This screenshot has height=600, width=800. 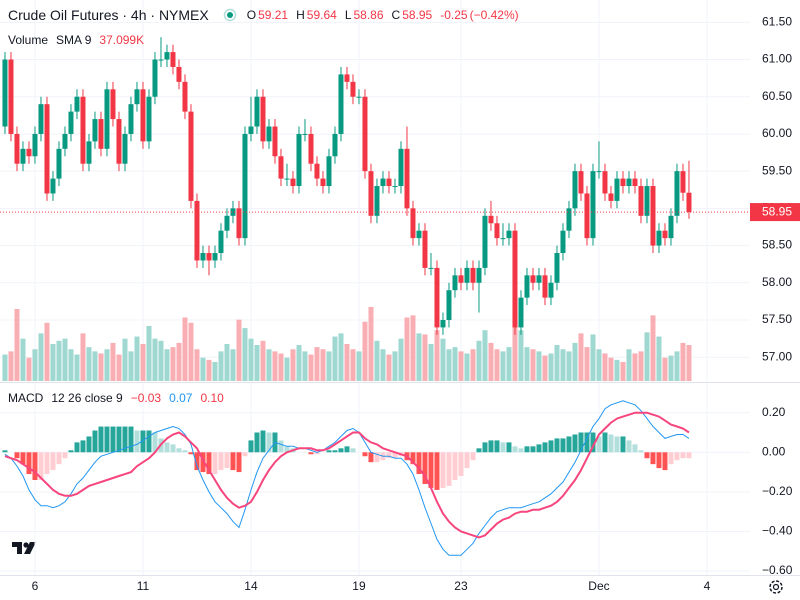 What do you see at coordinates (777, 211) in the screenshot?
I see `price-label: 58.95` at bounding box center [777, 211].